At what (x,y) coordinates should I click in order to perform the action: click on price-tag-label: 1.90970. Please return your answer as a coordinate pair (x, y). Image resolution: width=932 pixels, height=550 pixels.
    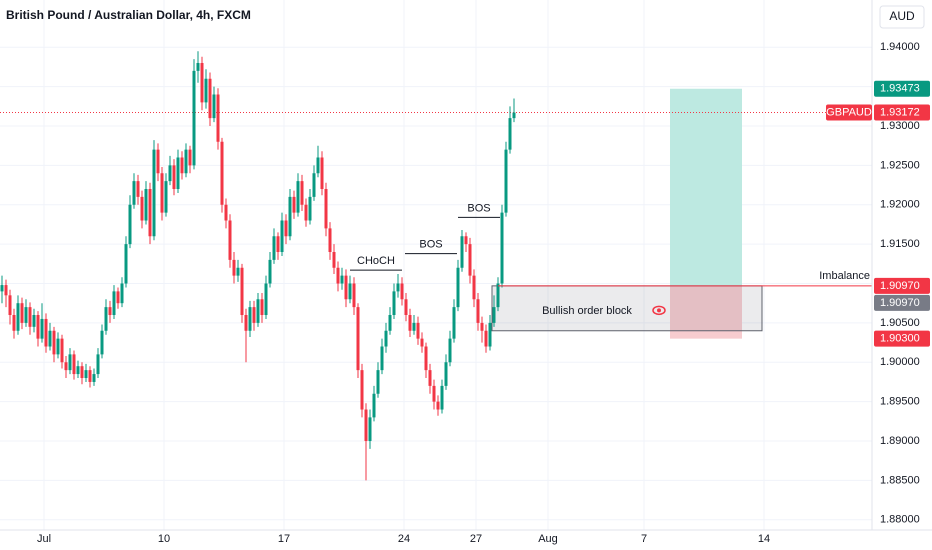
    Looking at the image, I should click on (900, 286).